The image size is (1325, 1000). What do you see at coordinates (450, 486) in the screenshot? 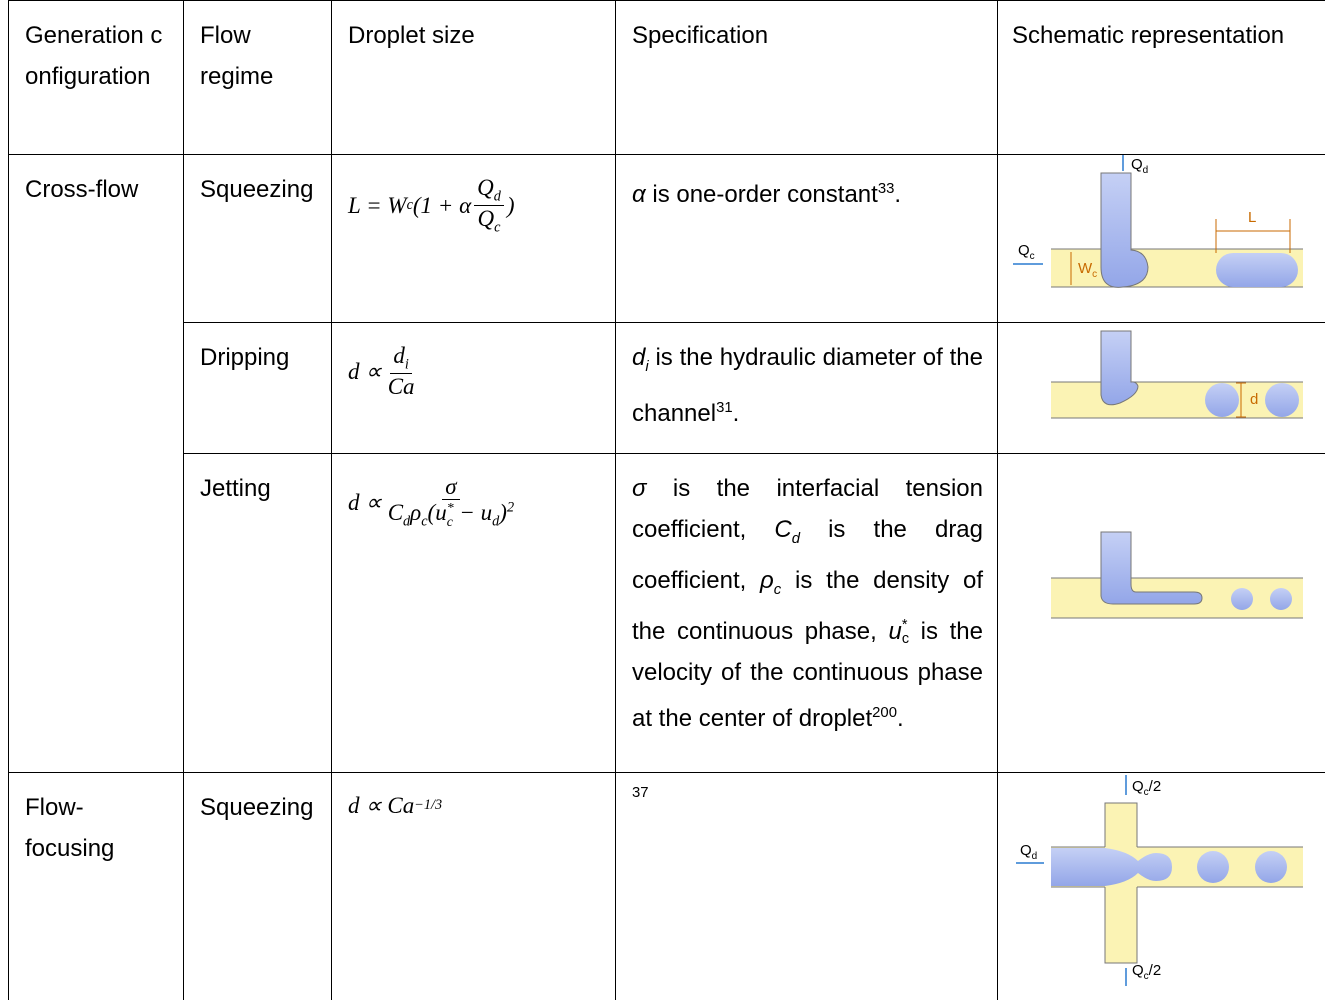
I see `text: σ` at bounding box center [450, 486].